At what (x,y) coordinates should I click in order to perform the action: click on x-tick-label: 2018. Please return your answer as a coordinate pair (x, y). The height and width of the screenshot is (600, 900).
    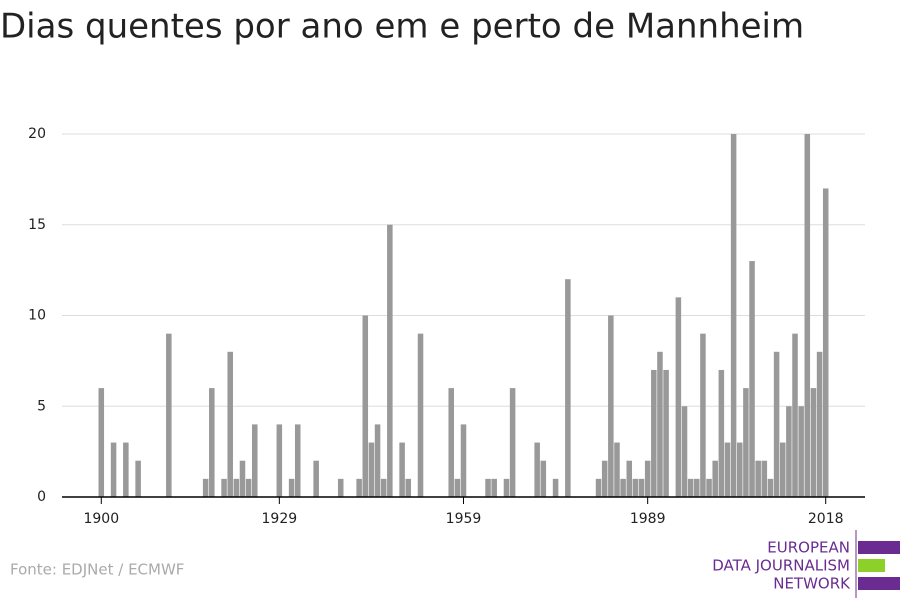
    Looking at the image, I should click on (826, 519).